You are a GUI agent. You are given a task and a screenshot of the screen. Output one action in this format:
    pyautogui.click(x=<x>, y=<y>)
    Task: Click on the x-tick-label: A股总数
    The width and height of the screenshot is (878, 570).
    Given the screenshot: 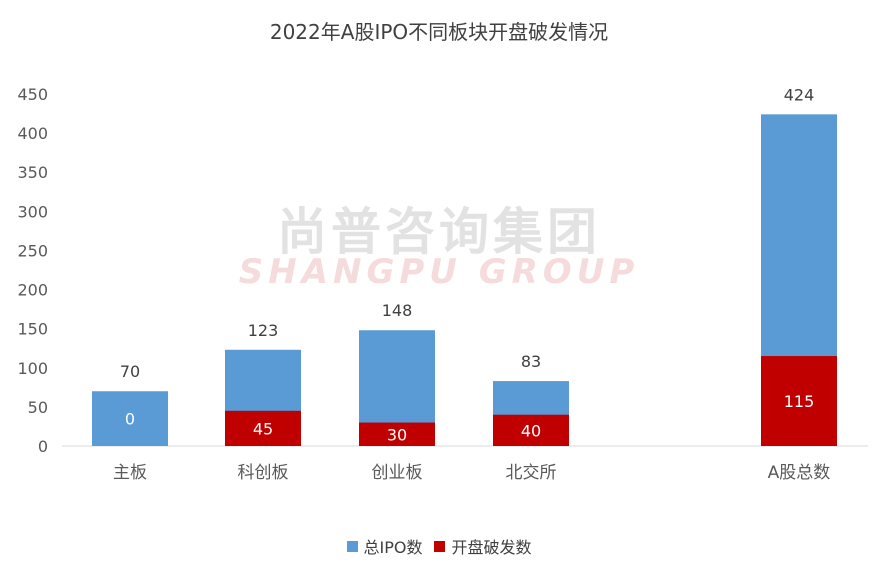 What is the action you would take?
    pyautogui.click(x=799, y=473)
    